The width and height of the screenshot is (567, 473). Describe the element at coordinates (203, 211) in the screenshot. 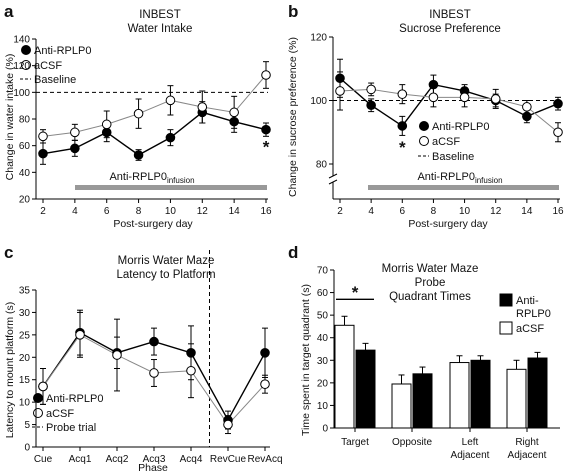

I see `x-tick-label: 12` at that location.